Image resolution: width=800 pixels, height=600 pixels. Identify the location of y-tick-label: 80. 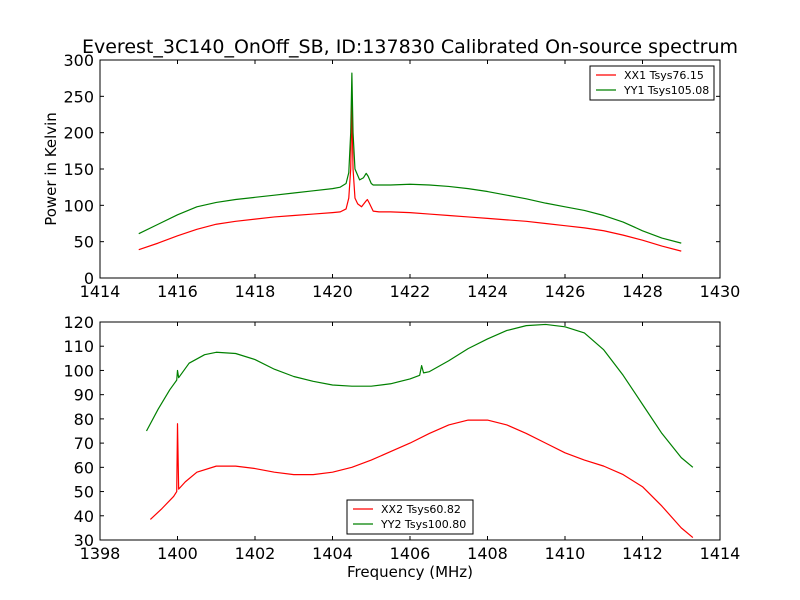
(84, 419).